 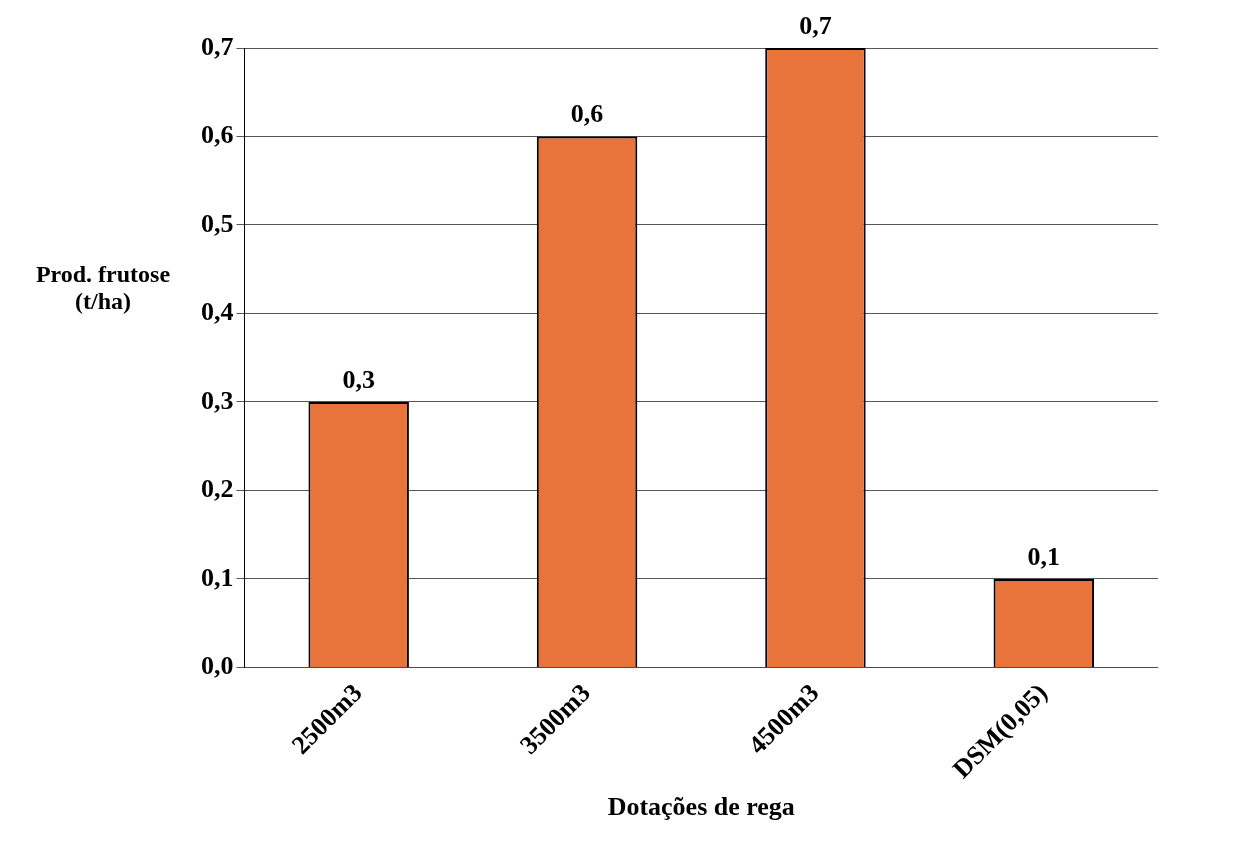 I want to click on data-label: 0,3, so click(x=358, y=379).